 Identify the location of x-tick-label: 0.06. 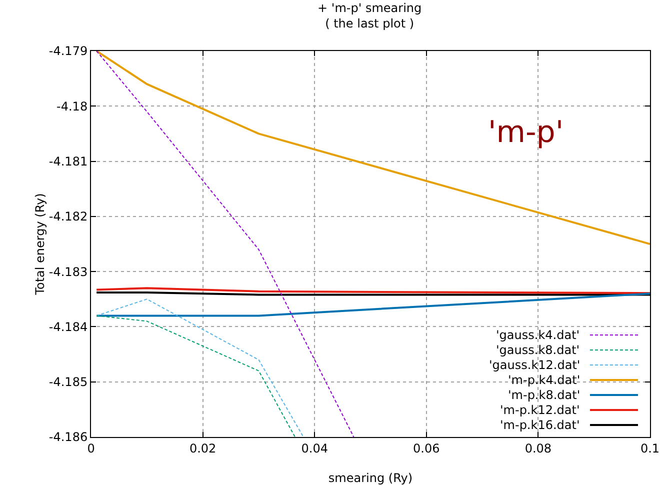
(426, 448).